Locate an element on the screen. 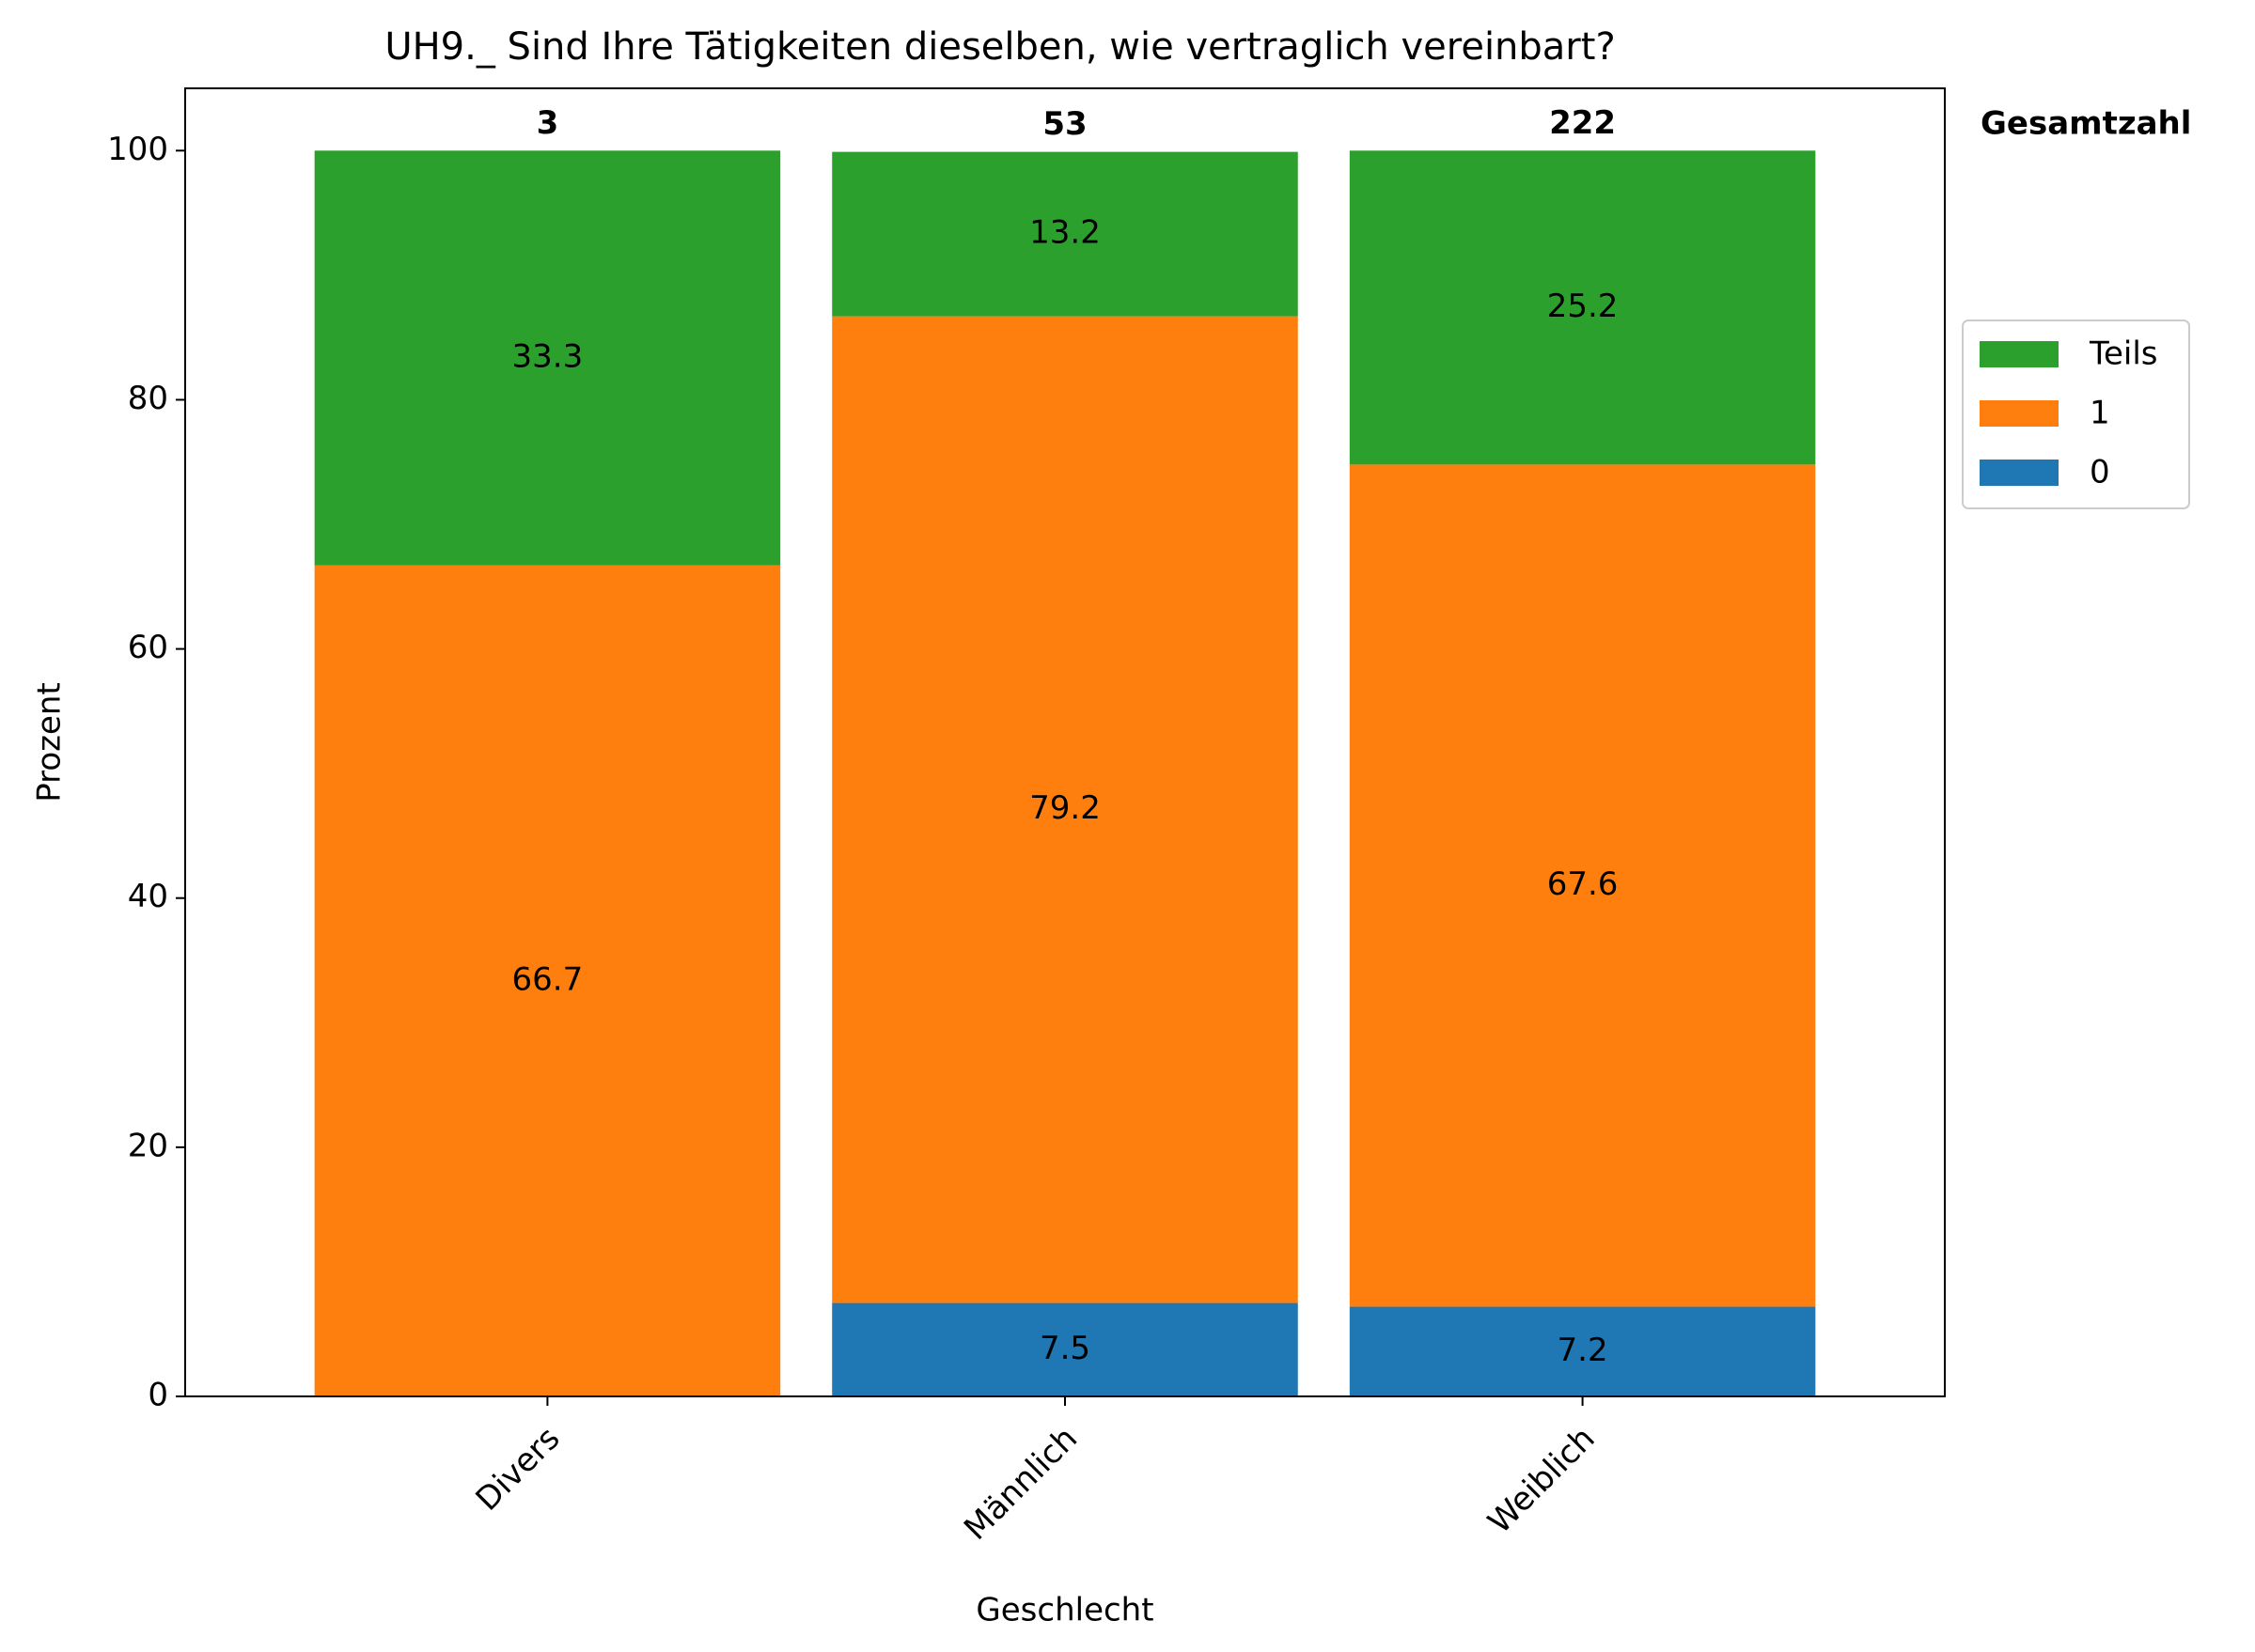  total-label: 3 is located at coordinates (548, 123).